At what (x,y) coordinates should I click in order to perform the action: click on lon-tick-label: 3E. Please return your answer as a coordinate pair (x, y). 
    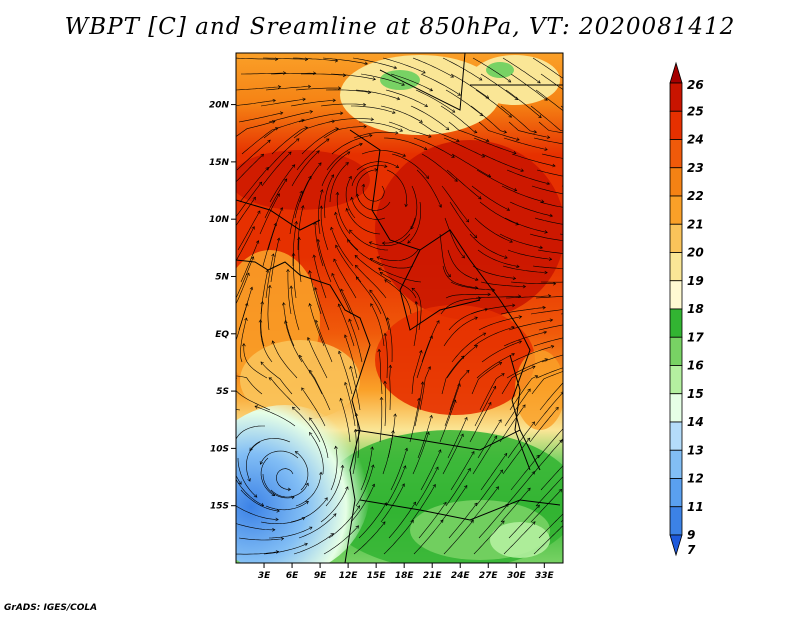
    Looking at the image, I should click on (264, 576).